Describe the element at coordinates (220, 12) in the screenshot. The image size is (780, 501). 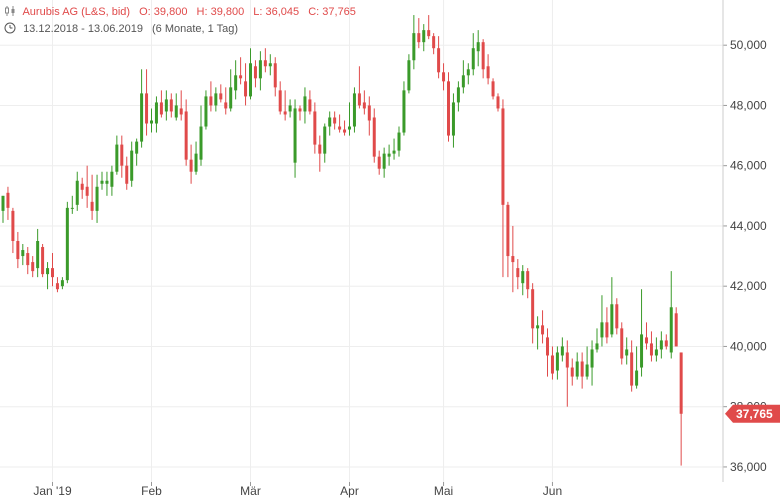
I see `high-value: H: 39,800` at that location.